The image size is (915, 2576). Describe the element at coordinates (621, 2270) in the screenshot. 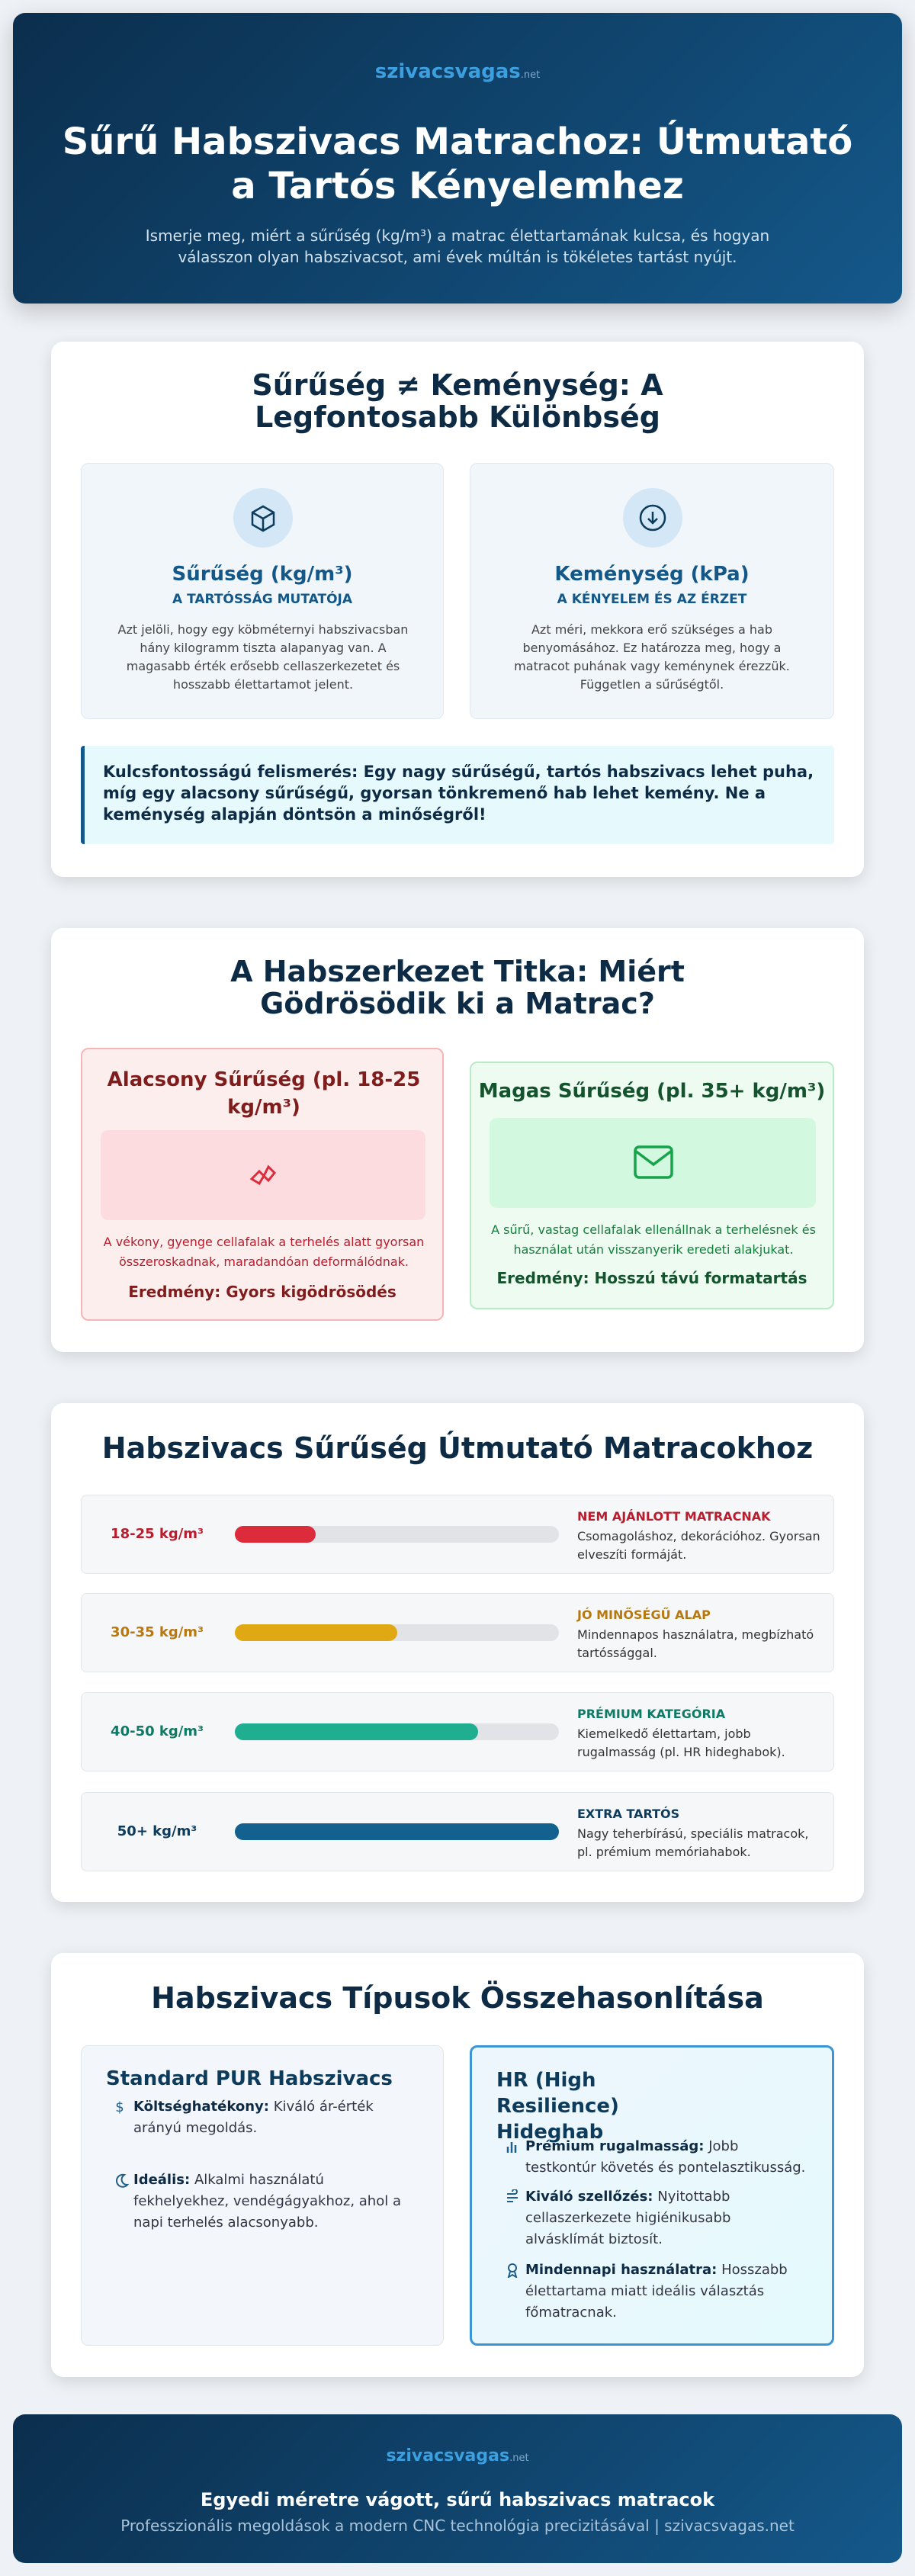

I see `item-term: Mindennapi használatra:` at that location.